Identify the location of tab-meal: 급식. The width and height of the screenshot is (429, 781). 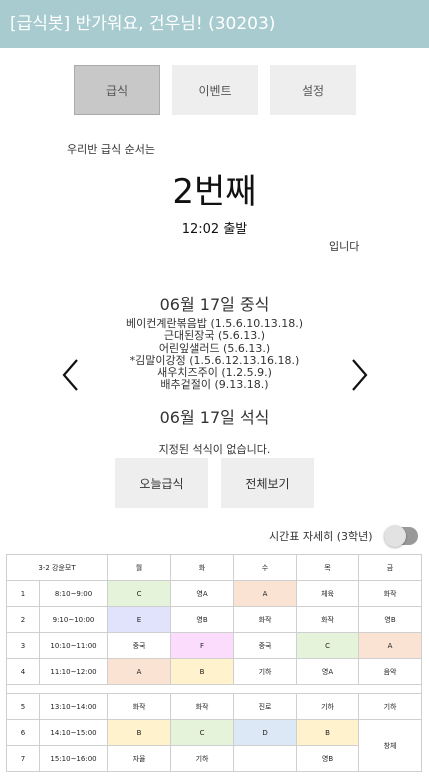
(117, 90).